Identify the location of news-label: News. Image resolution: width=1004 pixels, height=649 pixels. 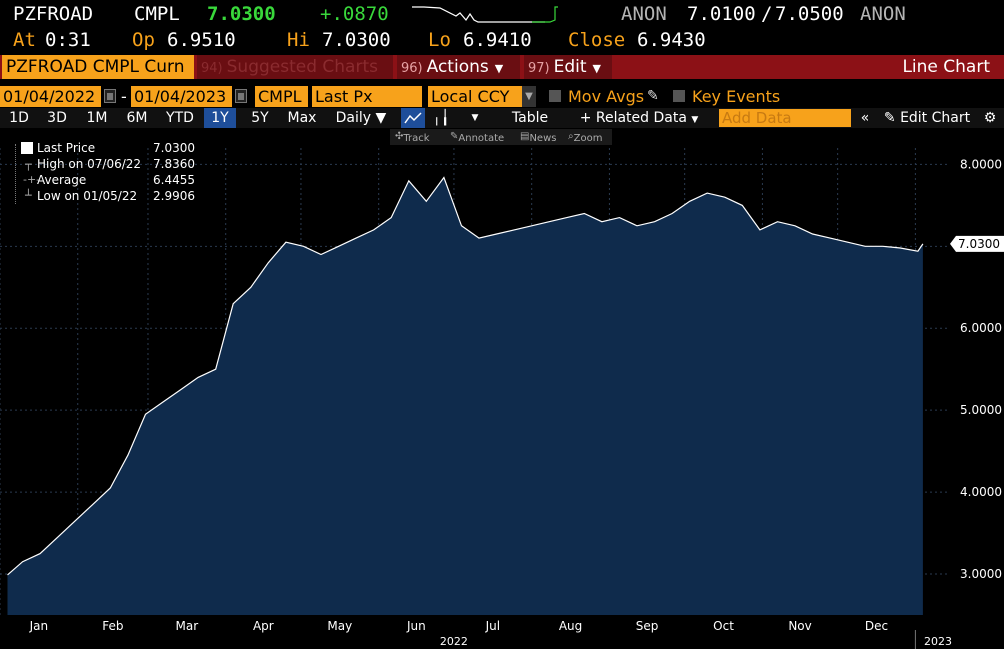
(543, 138).